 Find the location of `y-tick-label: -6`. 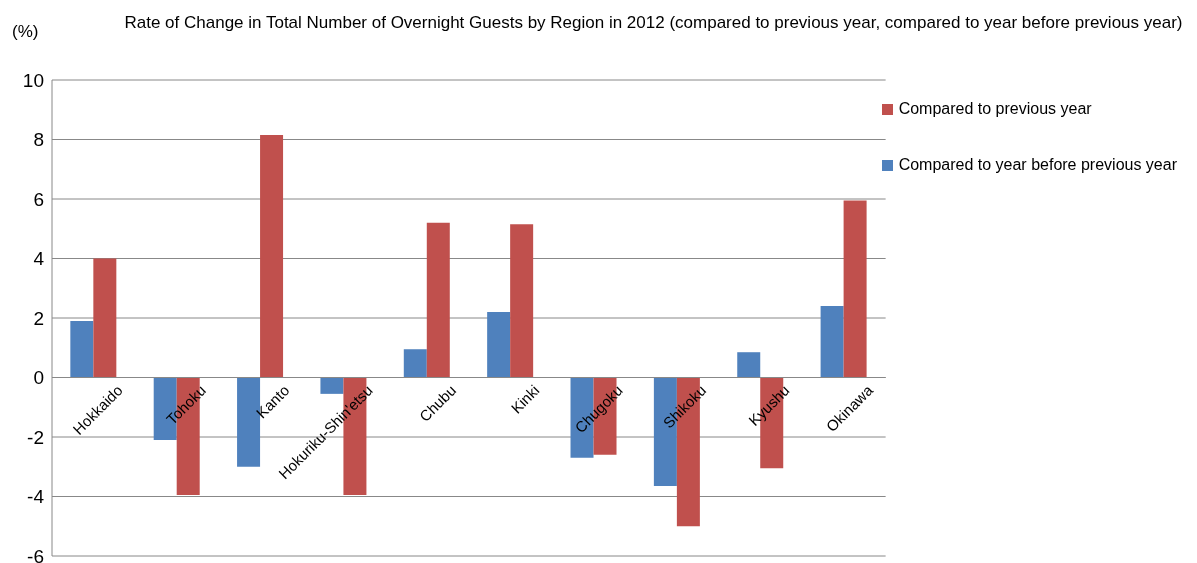

y-tick-label: -6 is located at coordinates (35, 554).